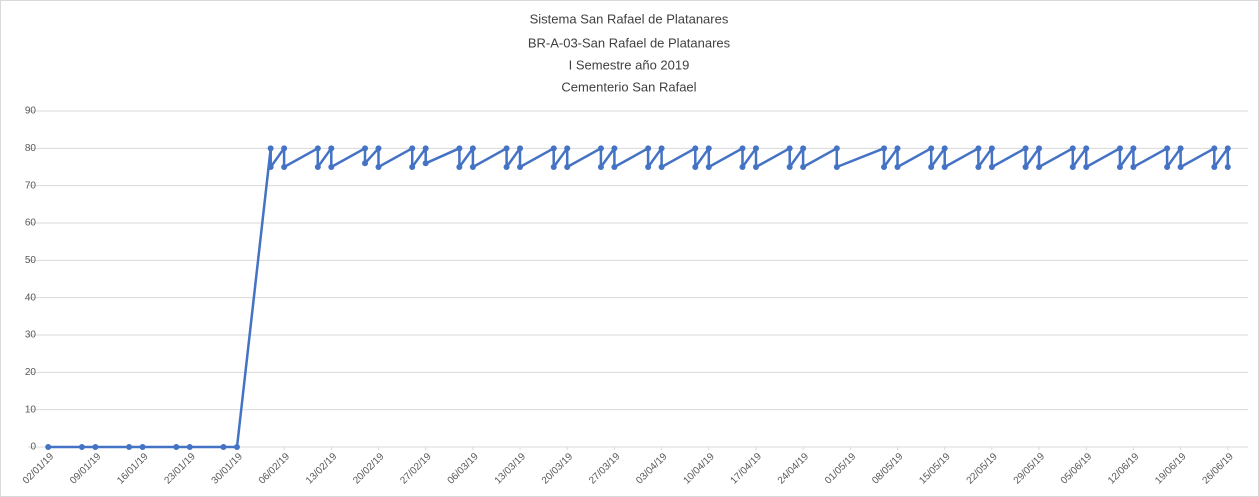 This screenshot has height=497, width=1259. Describe the element at coordinates (31, 260) in the screenshot. I see `y-tick-label: 50` at that location.